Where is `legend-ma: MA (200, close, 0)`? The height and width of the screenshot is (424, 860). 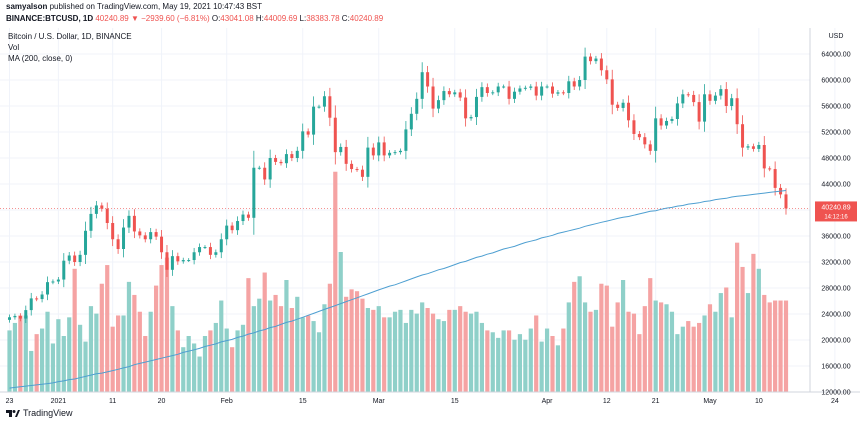 legend-ma: MA (200, close, 0) is located at coordinates (40, 58).